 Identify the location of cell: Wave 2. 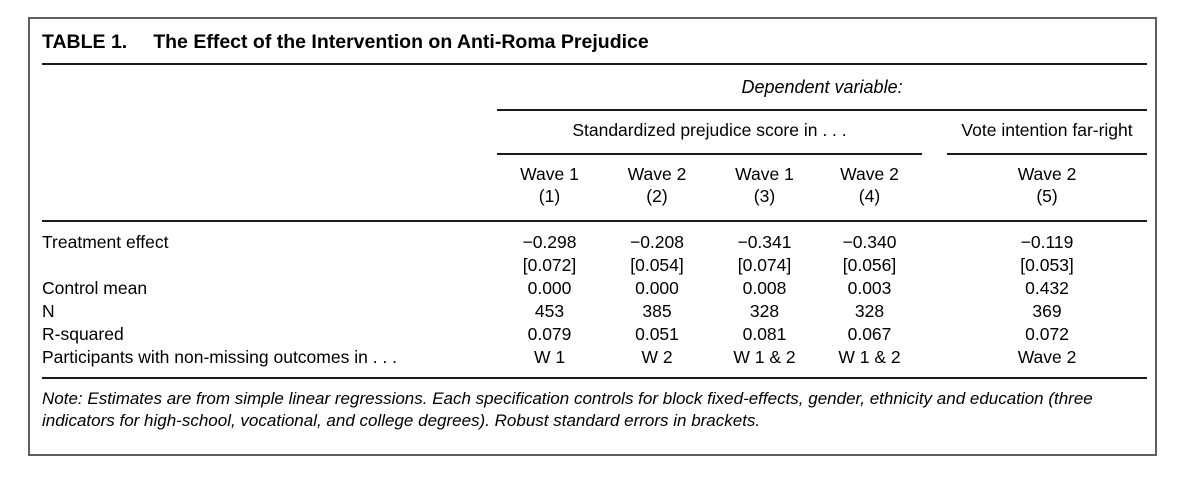
(1047, 357).